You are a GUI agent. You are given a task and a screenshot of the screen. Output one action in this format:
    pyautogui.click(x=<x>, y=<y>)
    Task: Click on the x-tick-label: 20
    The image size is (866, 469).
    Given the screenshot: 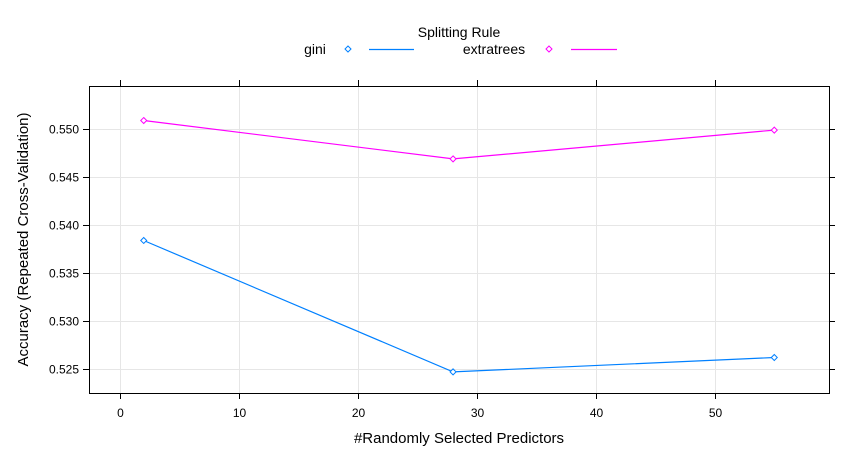 What is the action you would take?
    pyautogui.click(x=359, y=413)
    